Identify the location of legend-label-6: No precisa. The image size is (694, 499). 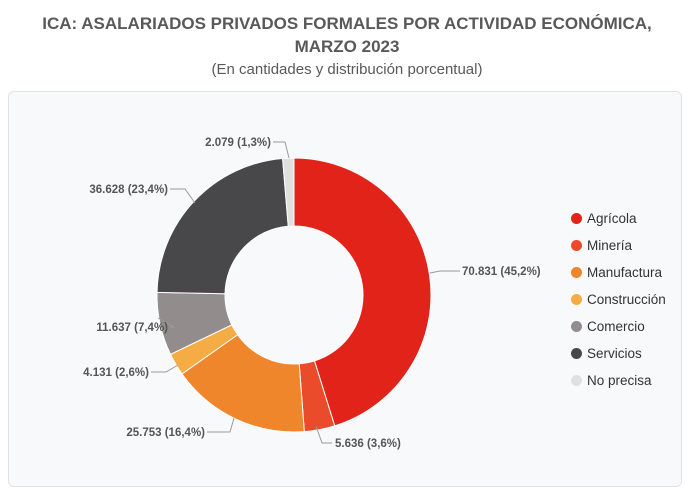
(619, 380).